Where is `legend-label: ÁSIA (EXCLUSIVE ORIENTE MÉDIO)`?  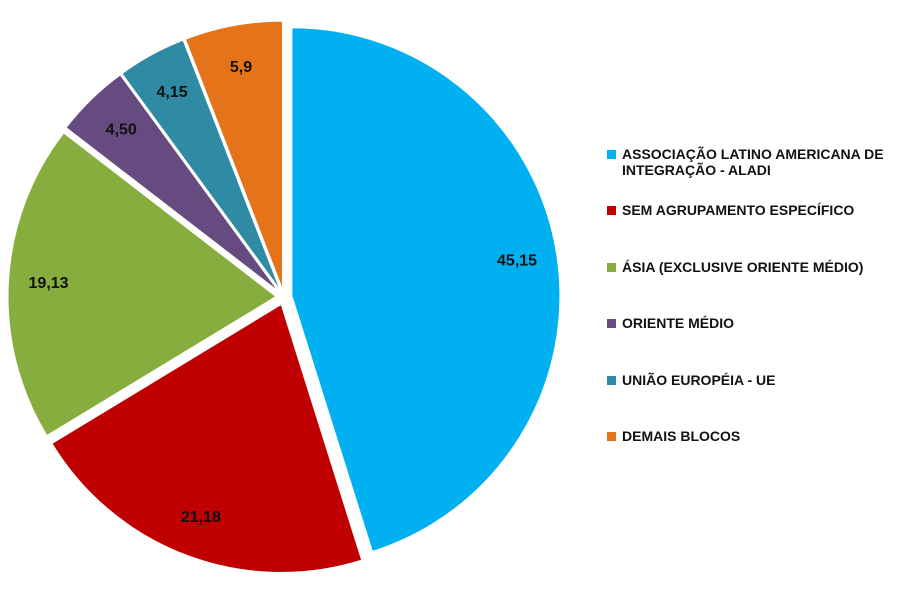 legend-label: ÁSIA (EXCLUSIVE ORIENTE MÉDIO) is located at coordinates (743, 267).